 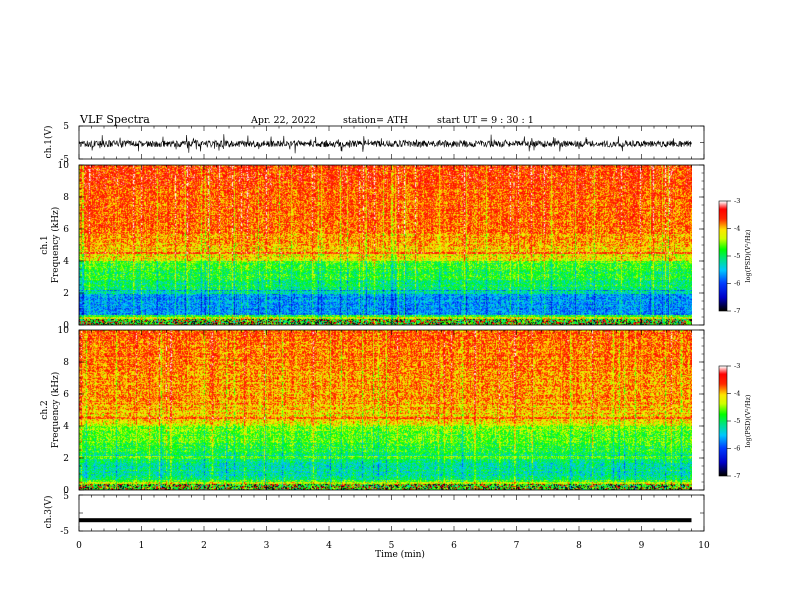 I want to click on x-tick-label: 10, so click(x=704, y=546).